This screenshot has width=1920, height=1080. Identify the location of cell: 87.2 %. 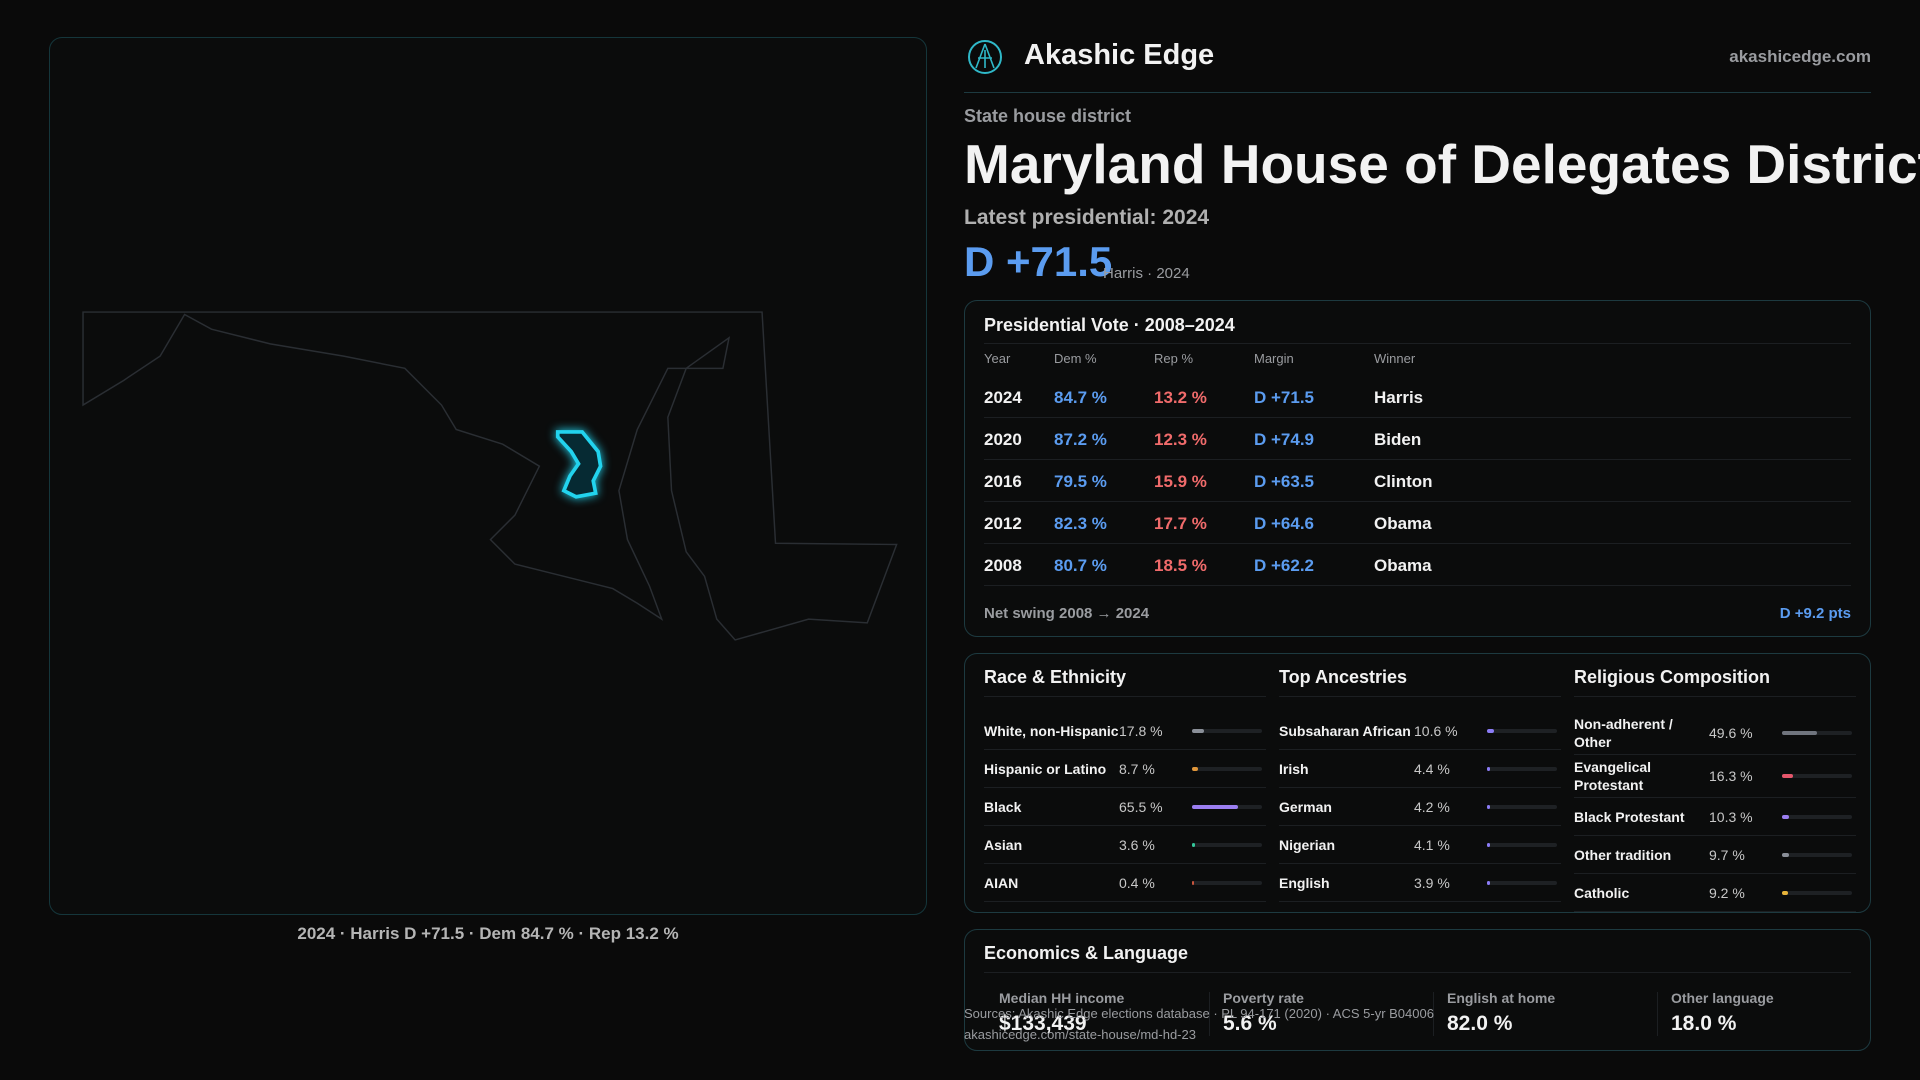
(1080, 439).